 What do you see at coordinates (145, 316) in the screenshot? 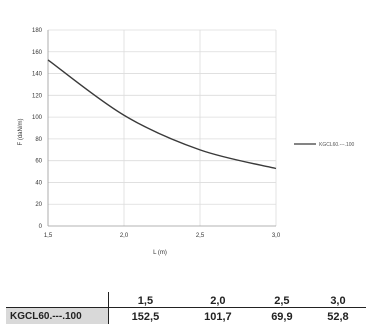
I see `table-cell: 152,5` at bounding box center [145, 316].